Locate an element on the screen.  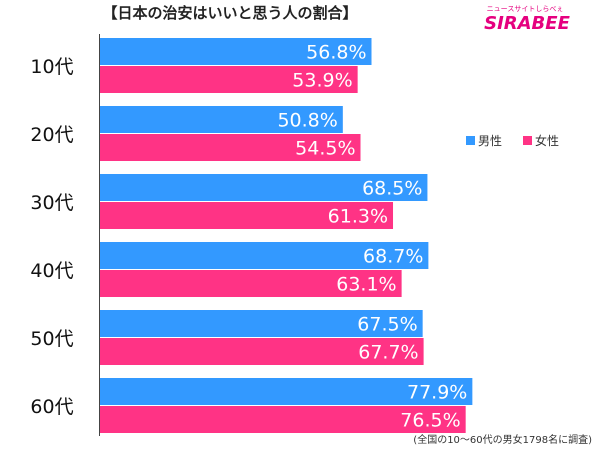
female-legend-swatch is located at coordinates (527, 140).